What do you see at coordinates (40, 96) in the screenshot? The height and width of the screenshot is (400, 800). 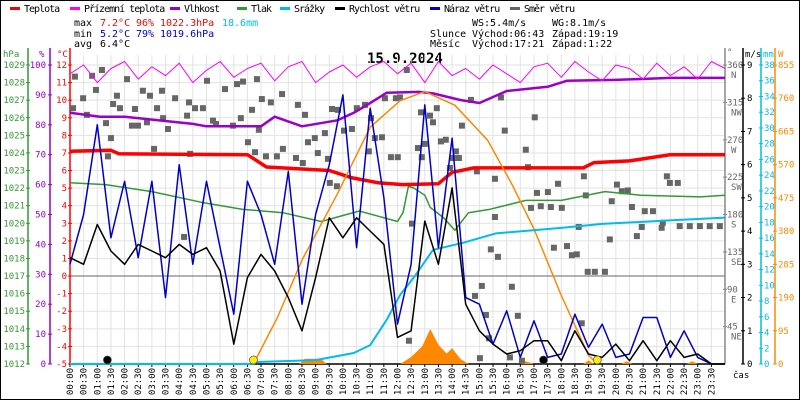 I see `tick-label-pct: 90` at bounding box center [40, 96].